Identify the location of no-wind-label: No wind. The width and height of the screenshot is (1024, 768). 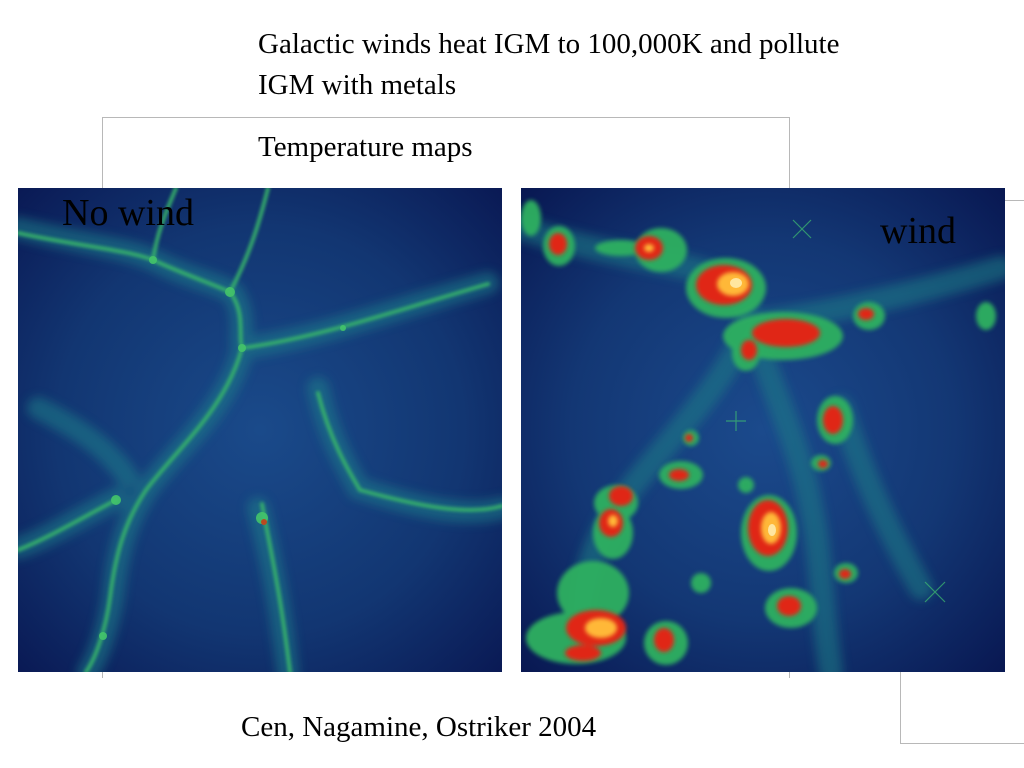
(128, 213).